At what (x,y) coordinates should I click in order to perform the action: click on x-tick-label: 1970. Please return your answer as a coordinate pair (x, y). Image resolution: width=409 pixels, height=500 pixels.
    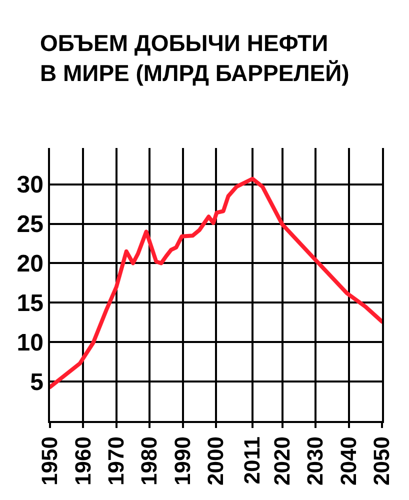
    Looking at the image, I should click on (116, 461).